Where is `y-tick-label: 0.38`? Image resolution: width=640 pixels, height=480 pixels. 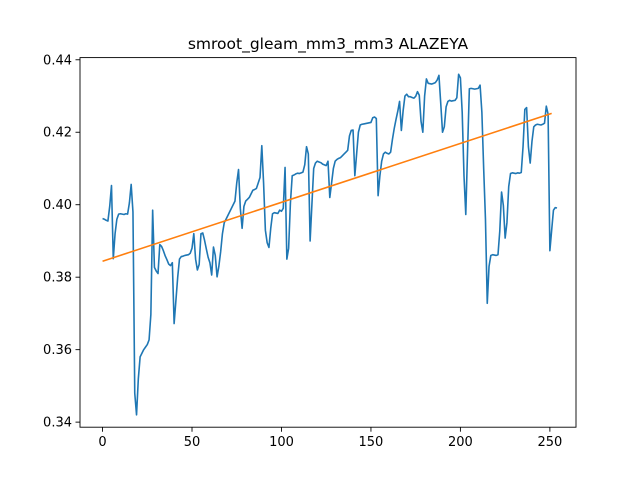
y-tick-label: 0.38 is located at coordinates (57, 278).